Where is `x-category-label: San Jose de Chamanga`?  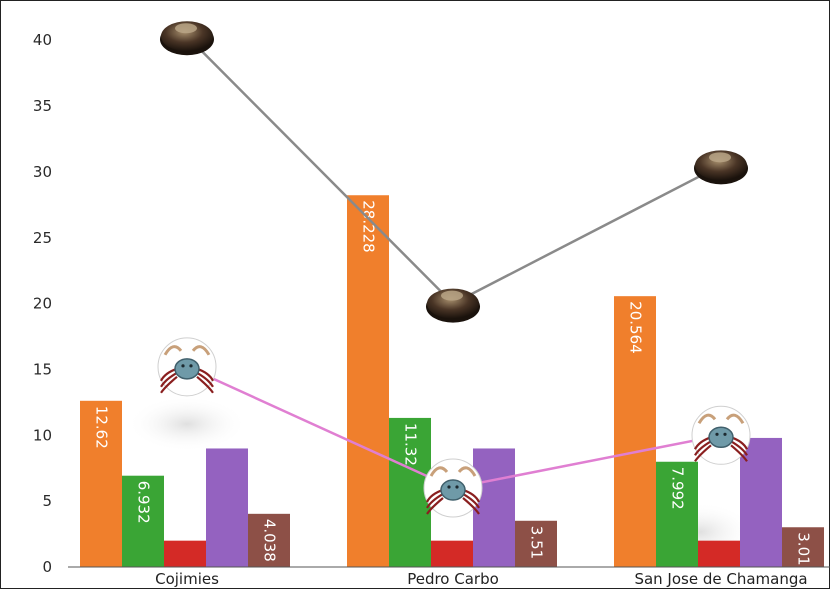
x-category-label: San Jose de Chamanga is located at coordinates (720, 579).